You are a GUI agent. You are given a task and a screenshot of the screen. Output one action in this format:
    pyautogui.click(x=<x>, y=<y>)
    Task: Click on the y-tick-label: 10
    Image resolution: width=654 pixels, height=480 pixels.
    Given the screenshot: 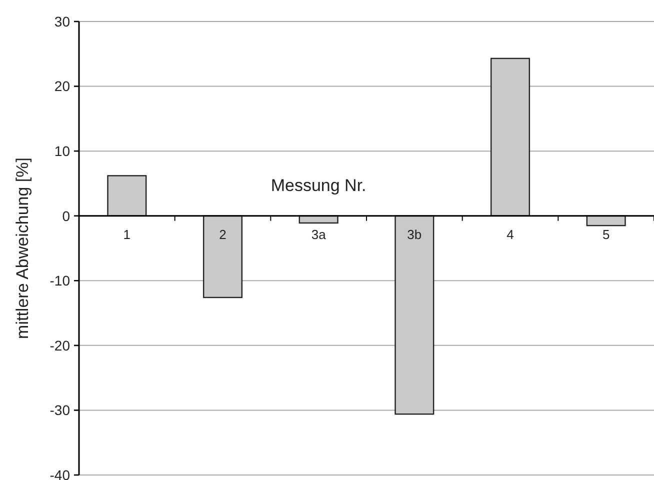 What is the action you would take?
    pyautogui.click(x=62, y=150)
    